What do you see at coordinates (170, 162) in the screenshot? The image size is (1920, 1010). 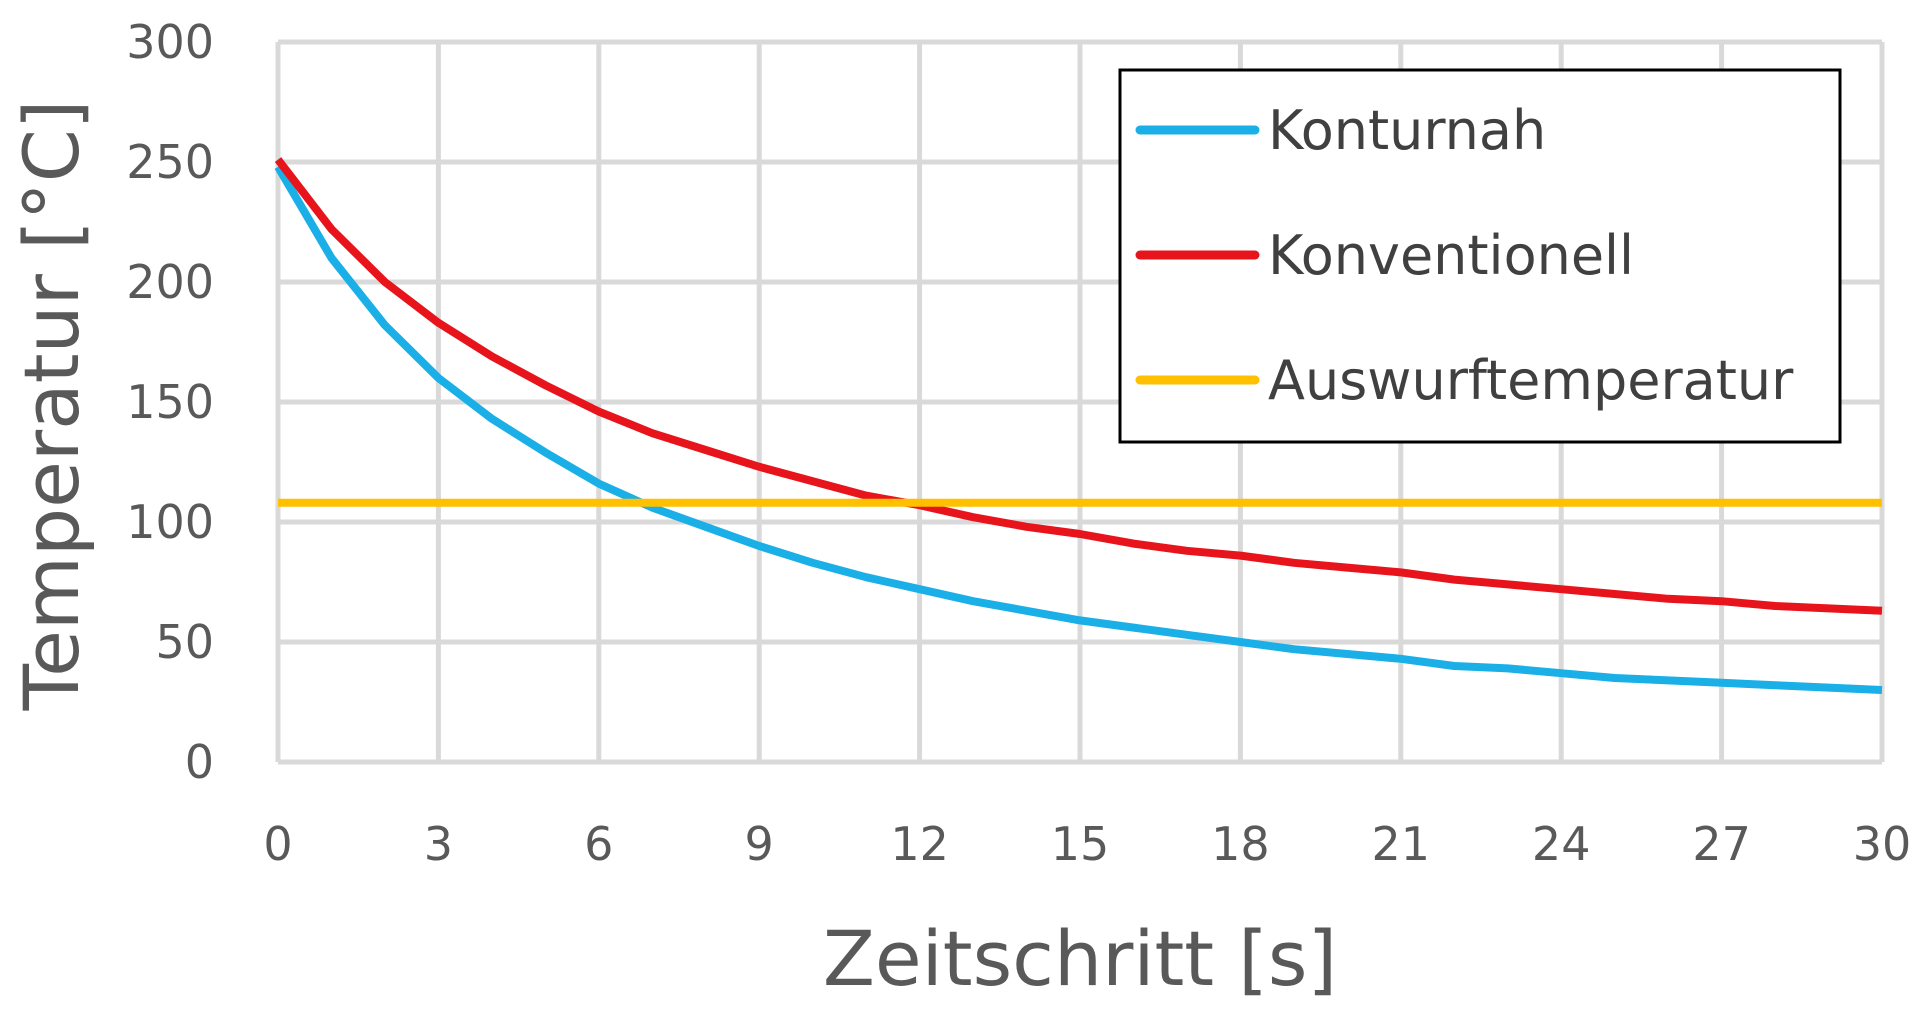 I see `y-tick-label: 250` at bounding box center [170, 162].